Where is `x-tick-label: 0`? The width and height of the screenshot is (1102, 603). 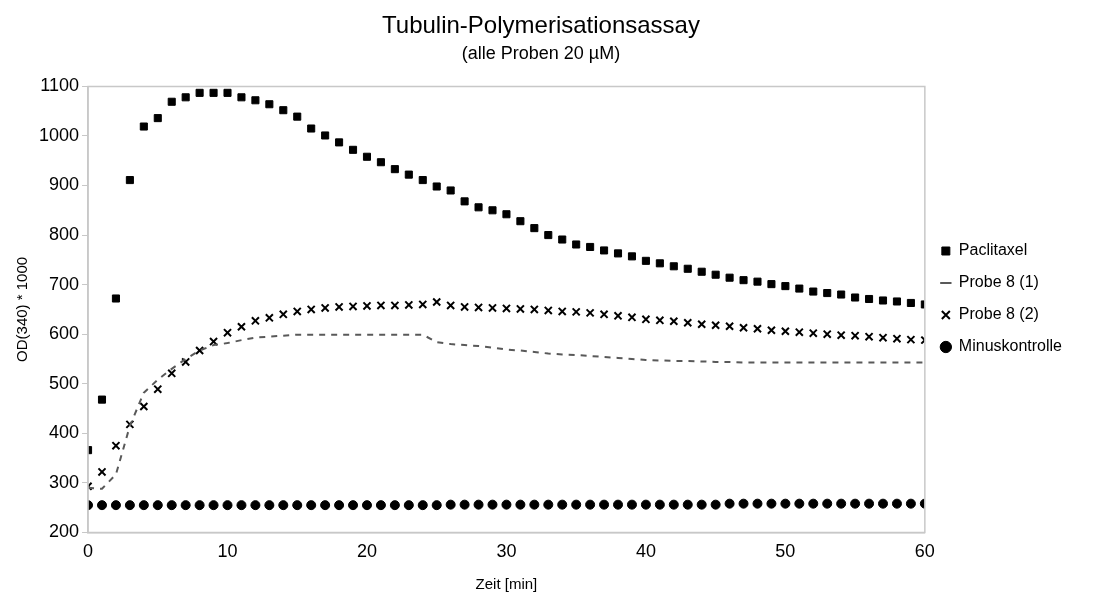
x-tick-label: 0 is located at coordinates (88, 551).